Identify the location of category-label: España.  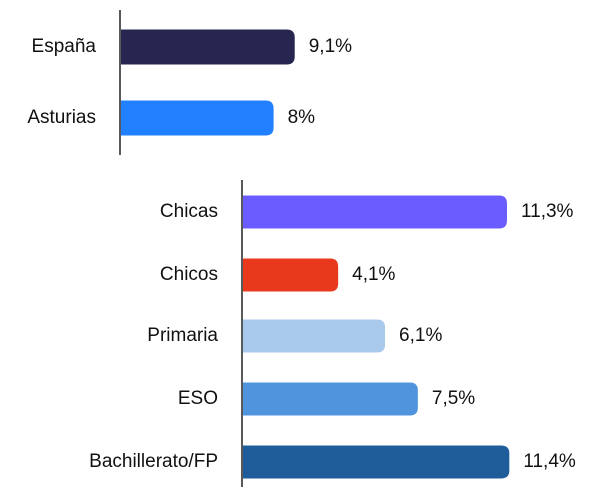
(64, 46).